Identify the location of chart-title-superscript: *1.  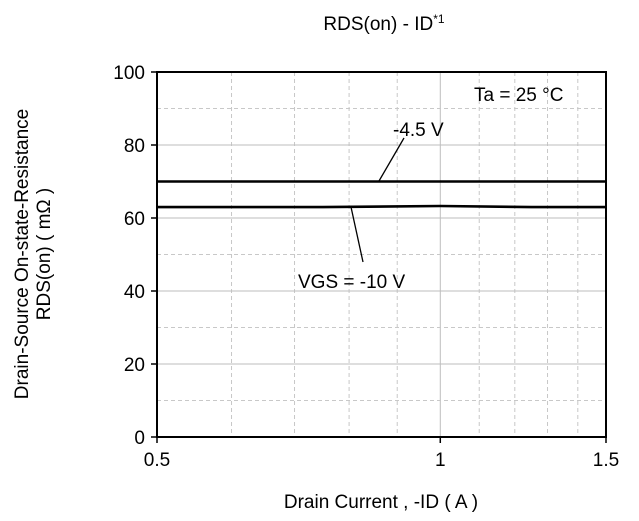
(439, 19).